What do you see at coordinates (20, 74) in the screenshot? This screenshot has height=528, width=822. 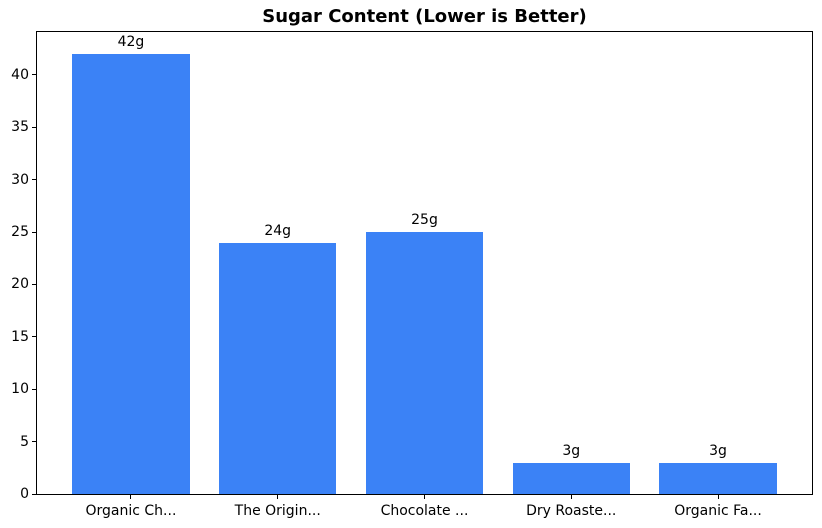 I see `y-axis-tick-label: 40` at bounding box center [20, 74].